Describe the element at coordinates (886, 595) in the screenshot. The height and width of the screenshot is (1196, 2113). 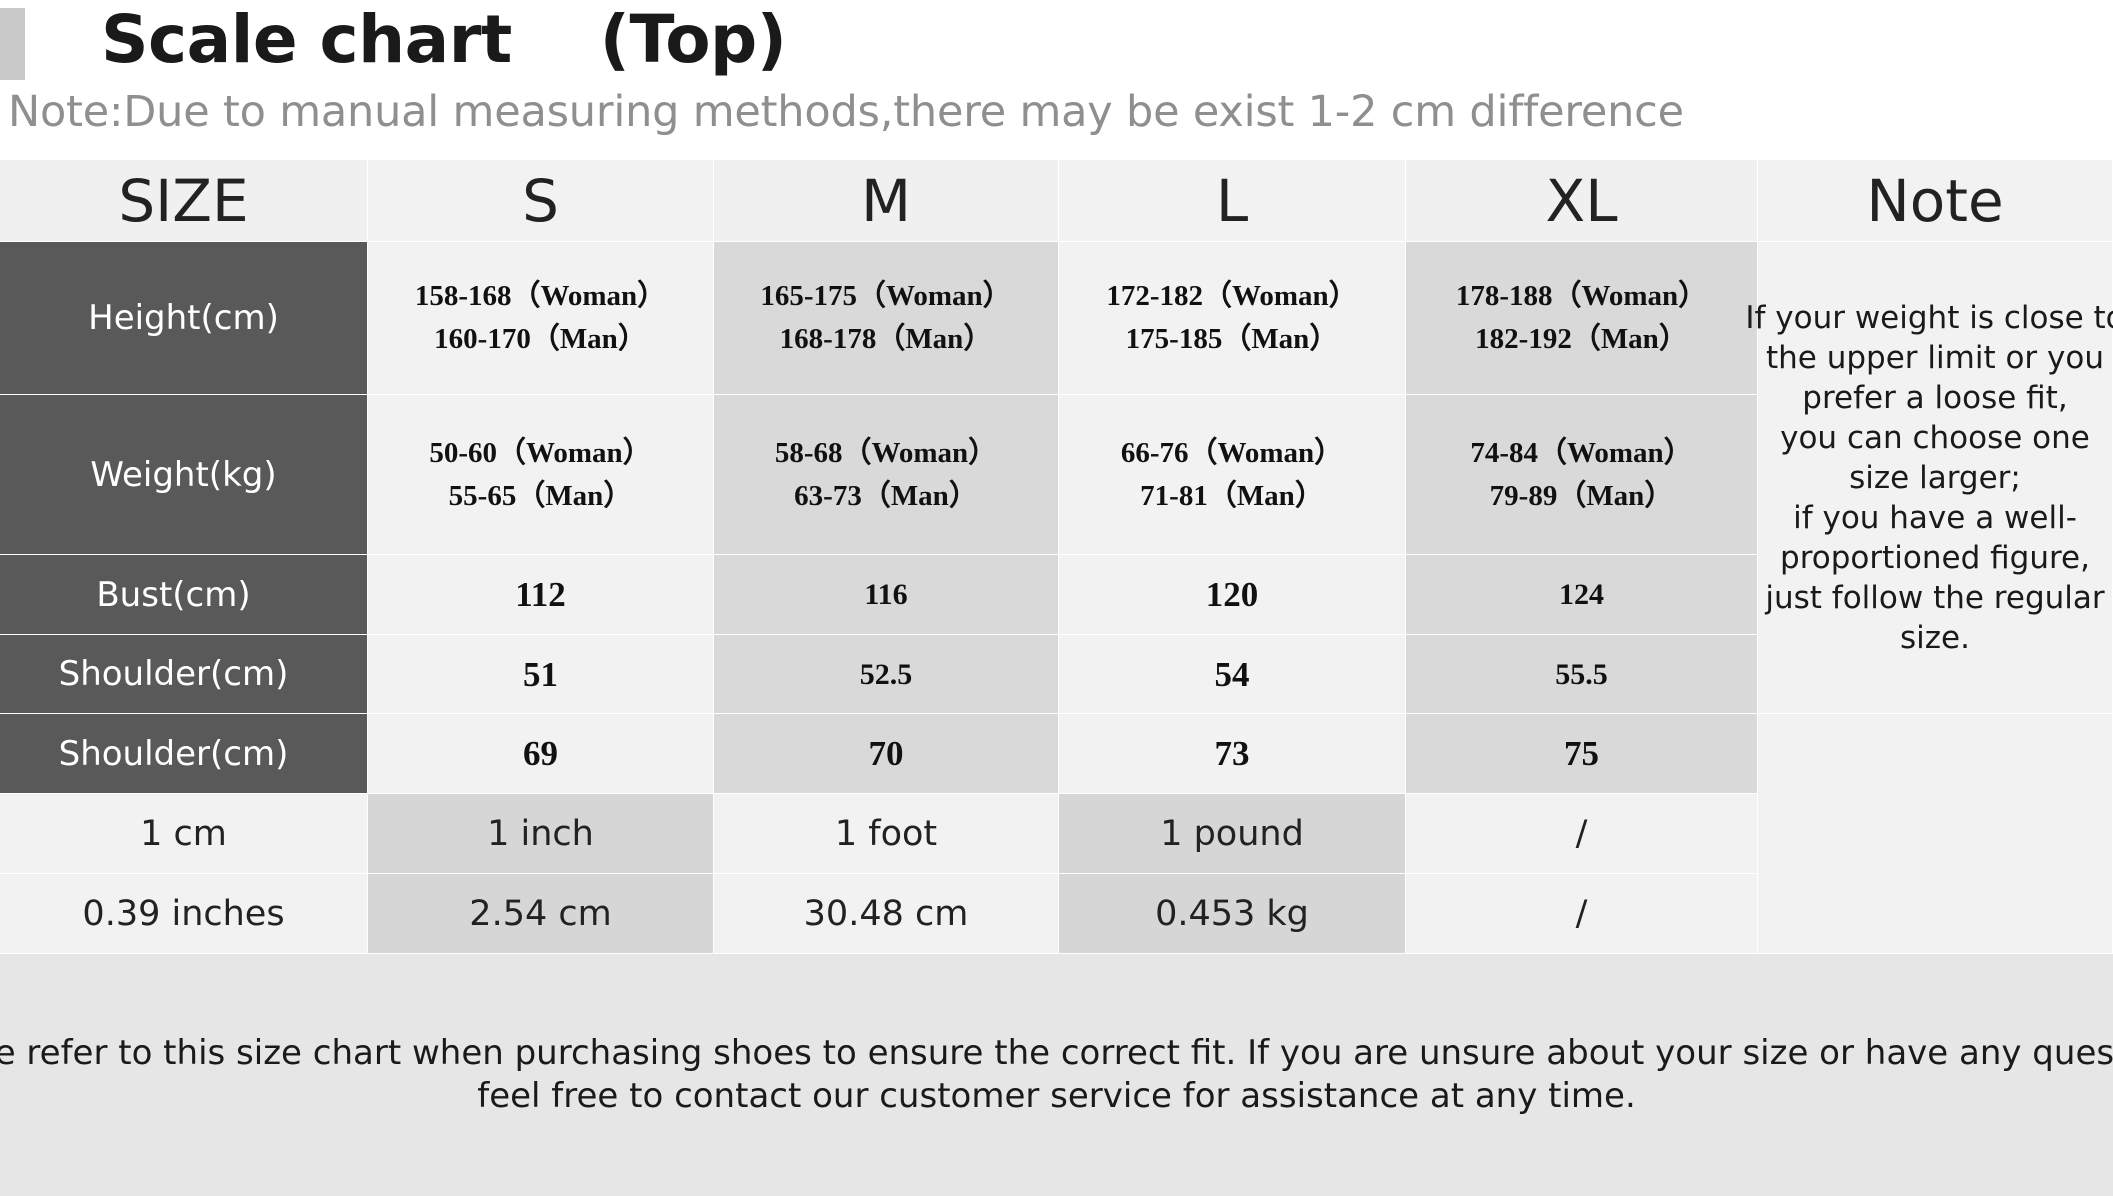
I see `bust-m: 116` at that location.